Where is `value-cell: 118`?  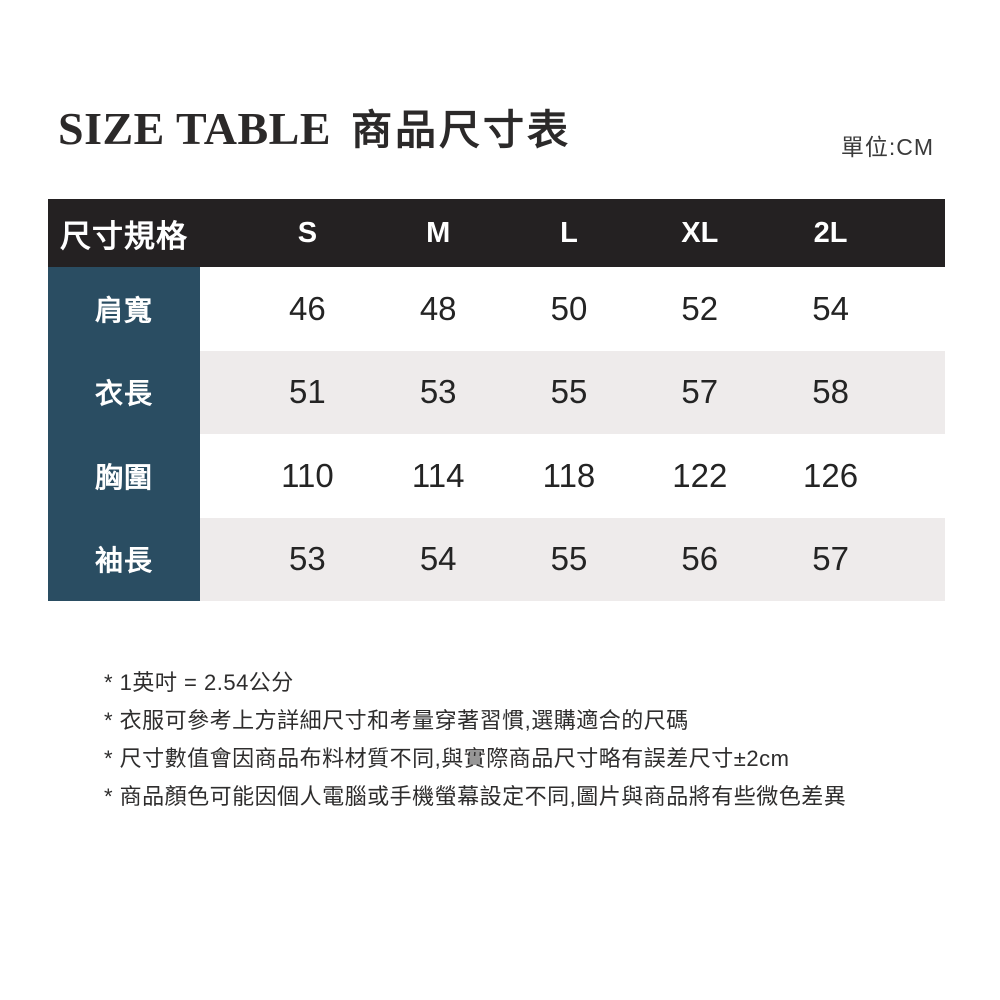
value-cell: 118 is located at coordinates (569, 475).